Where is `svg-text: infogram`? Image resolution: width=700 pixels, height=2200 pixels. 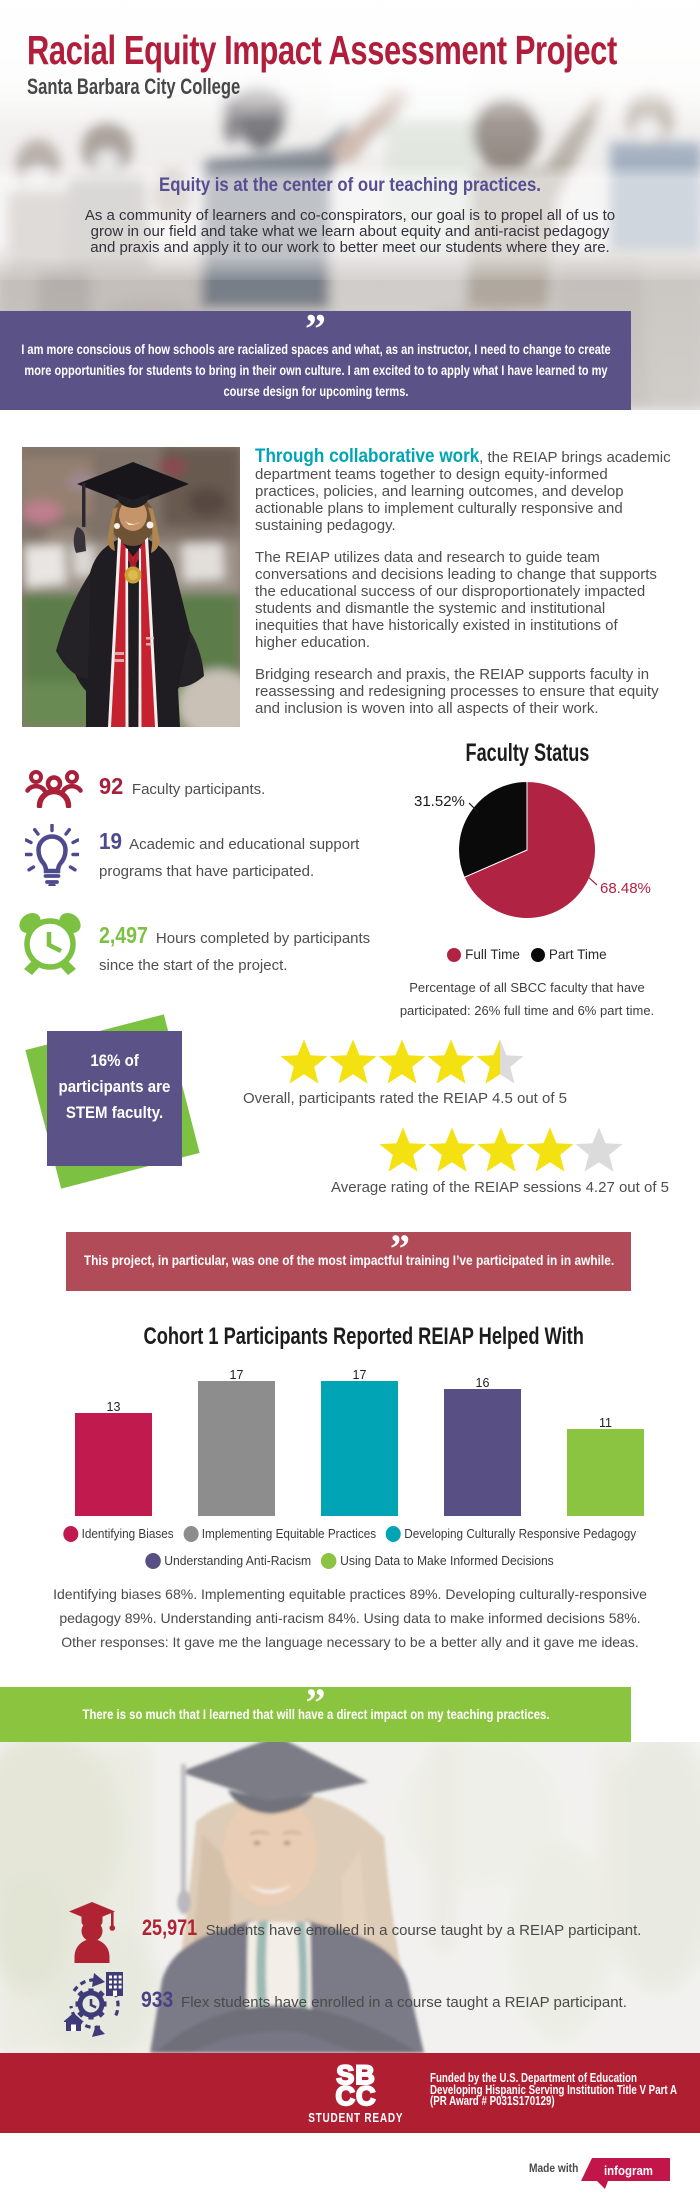 svg-text: infogram is located at coordinates (628, 2171).